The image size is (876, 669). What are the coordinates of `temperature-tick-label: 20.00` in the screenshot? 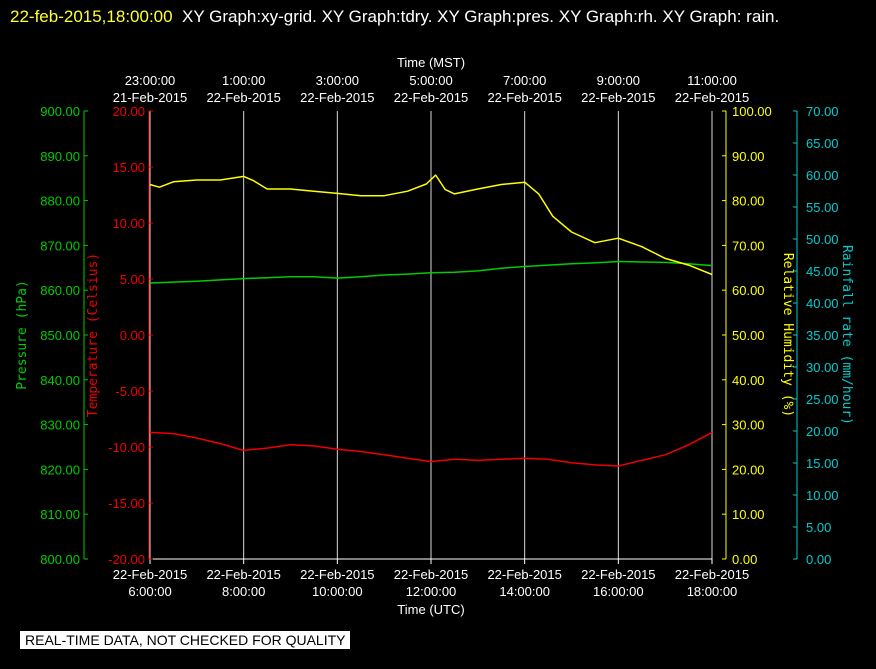 It's located at (128, 111).